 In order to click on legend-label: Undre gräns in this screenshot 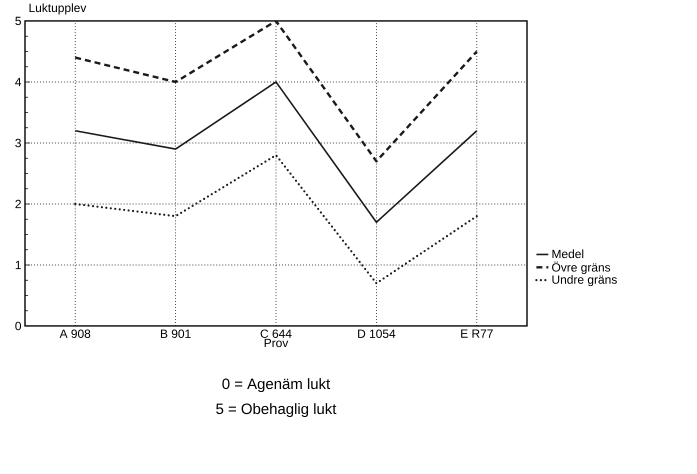, I will do `click(584, 280)`.